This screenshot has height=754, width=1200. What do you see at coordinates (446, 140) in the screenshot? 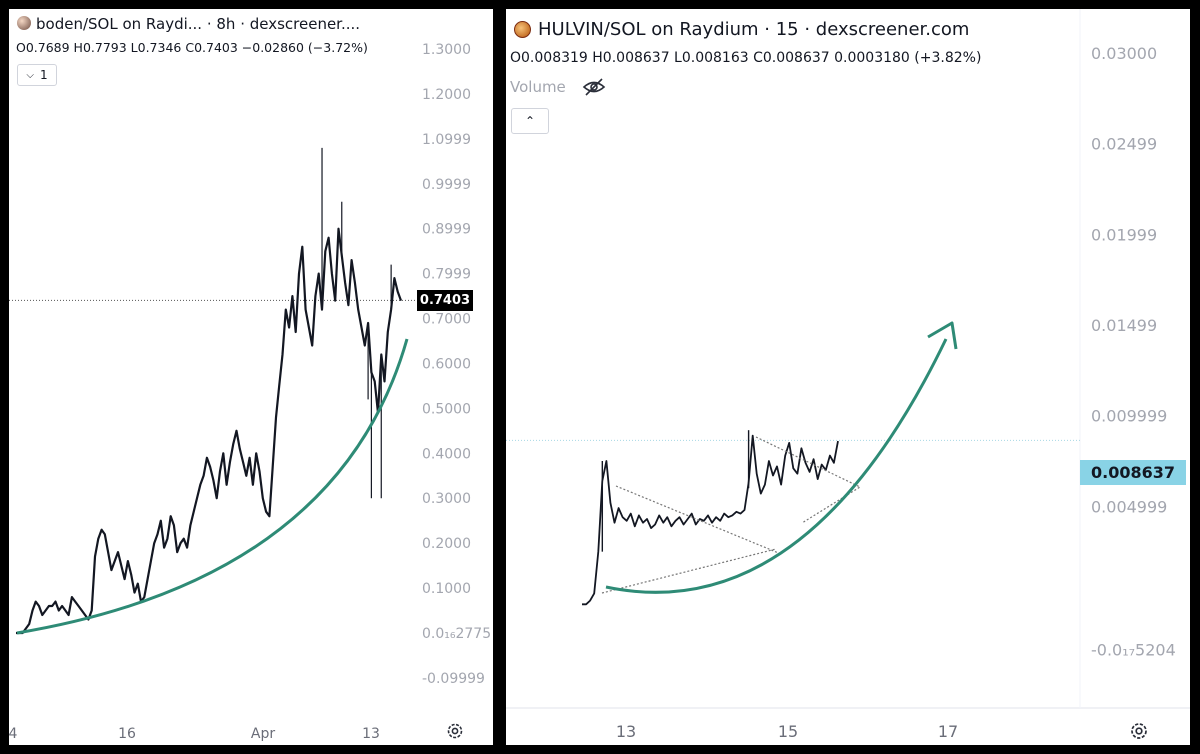
I see `y-tick-label: 1.0999` at bounding box center [446, 140].